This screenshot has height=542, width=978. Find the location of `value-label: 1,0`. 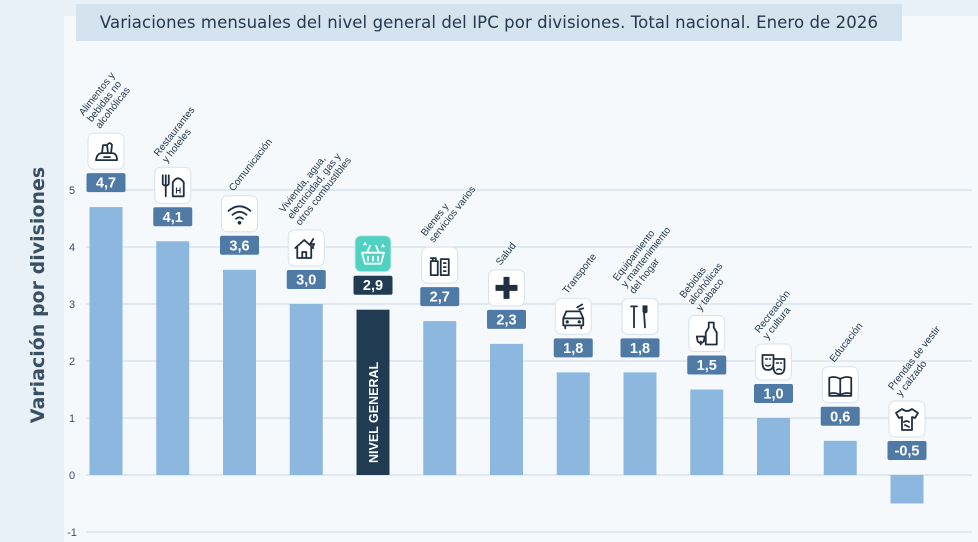

value-label: 1,0 is located at coordinates (773, 395).